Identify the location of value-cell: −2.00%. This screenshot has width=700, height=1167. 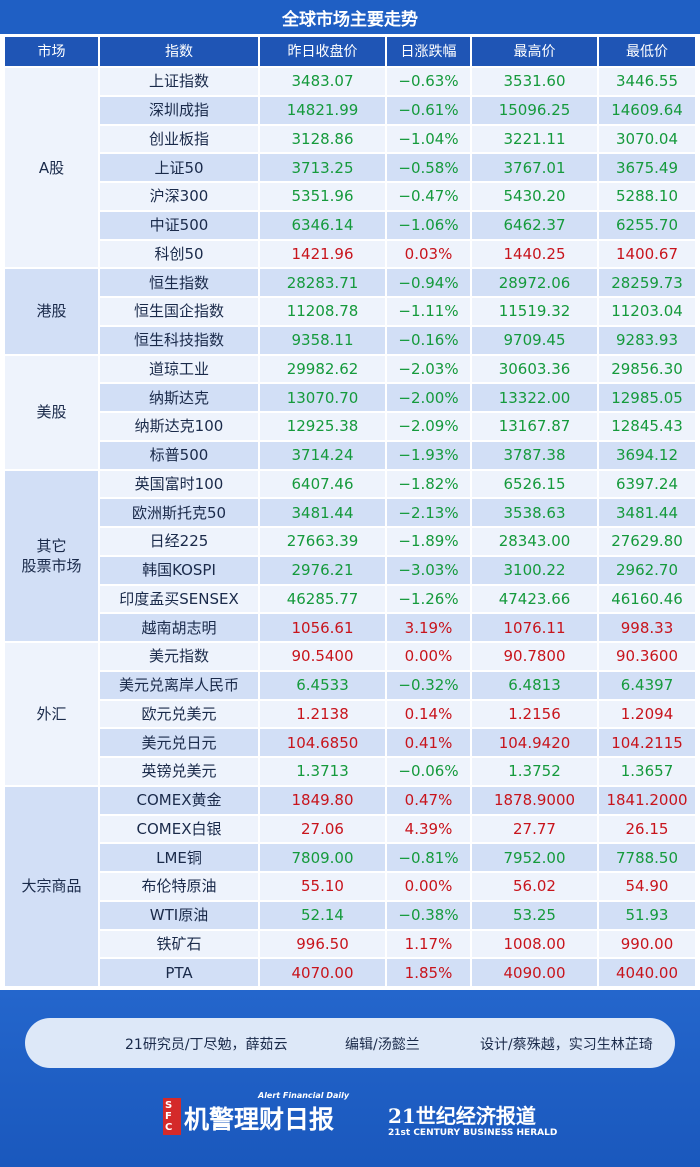
(428, 397).